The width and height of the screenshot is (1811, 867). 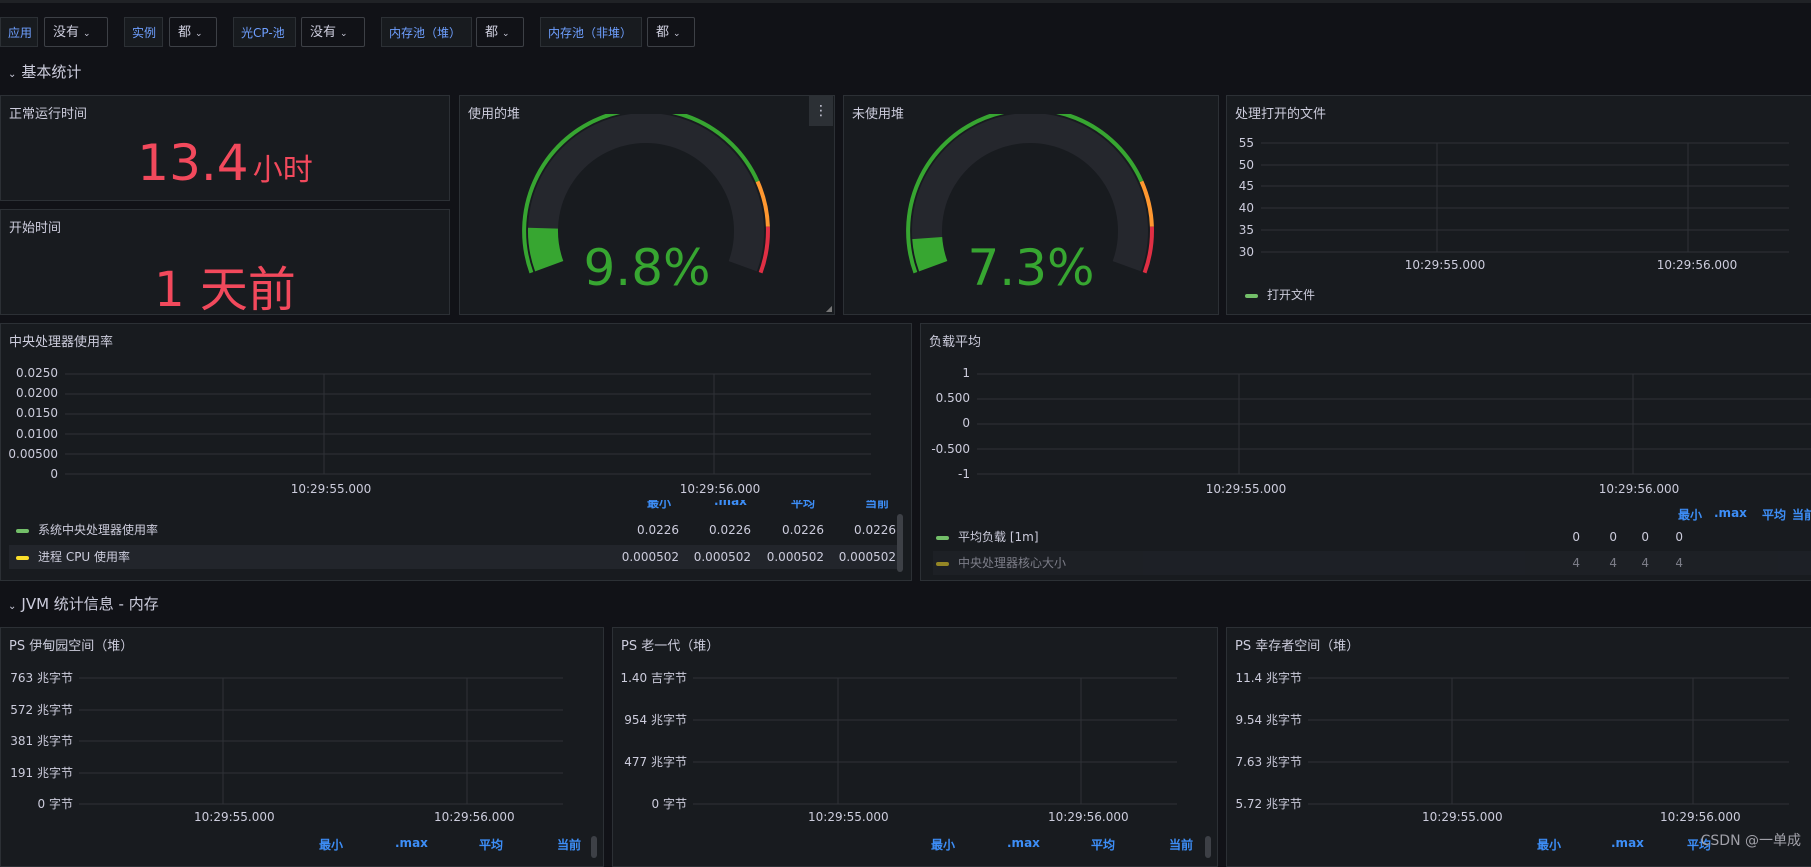 What do you see at coordinates (828, 308) in the screenshot?
I see `resize-handle: ◢` at bounding box center [828, 308].